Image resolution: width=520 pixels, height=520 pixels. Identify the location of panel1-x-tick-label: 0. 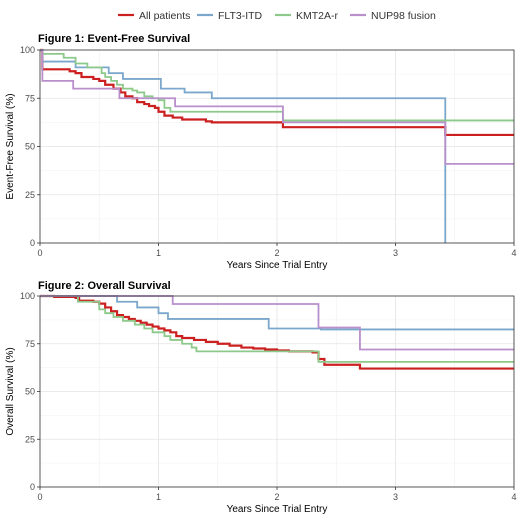
(39, 253).